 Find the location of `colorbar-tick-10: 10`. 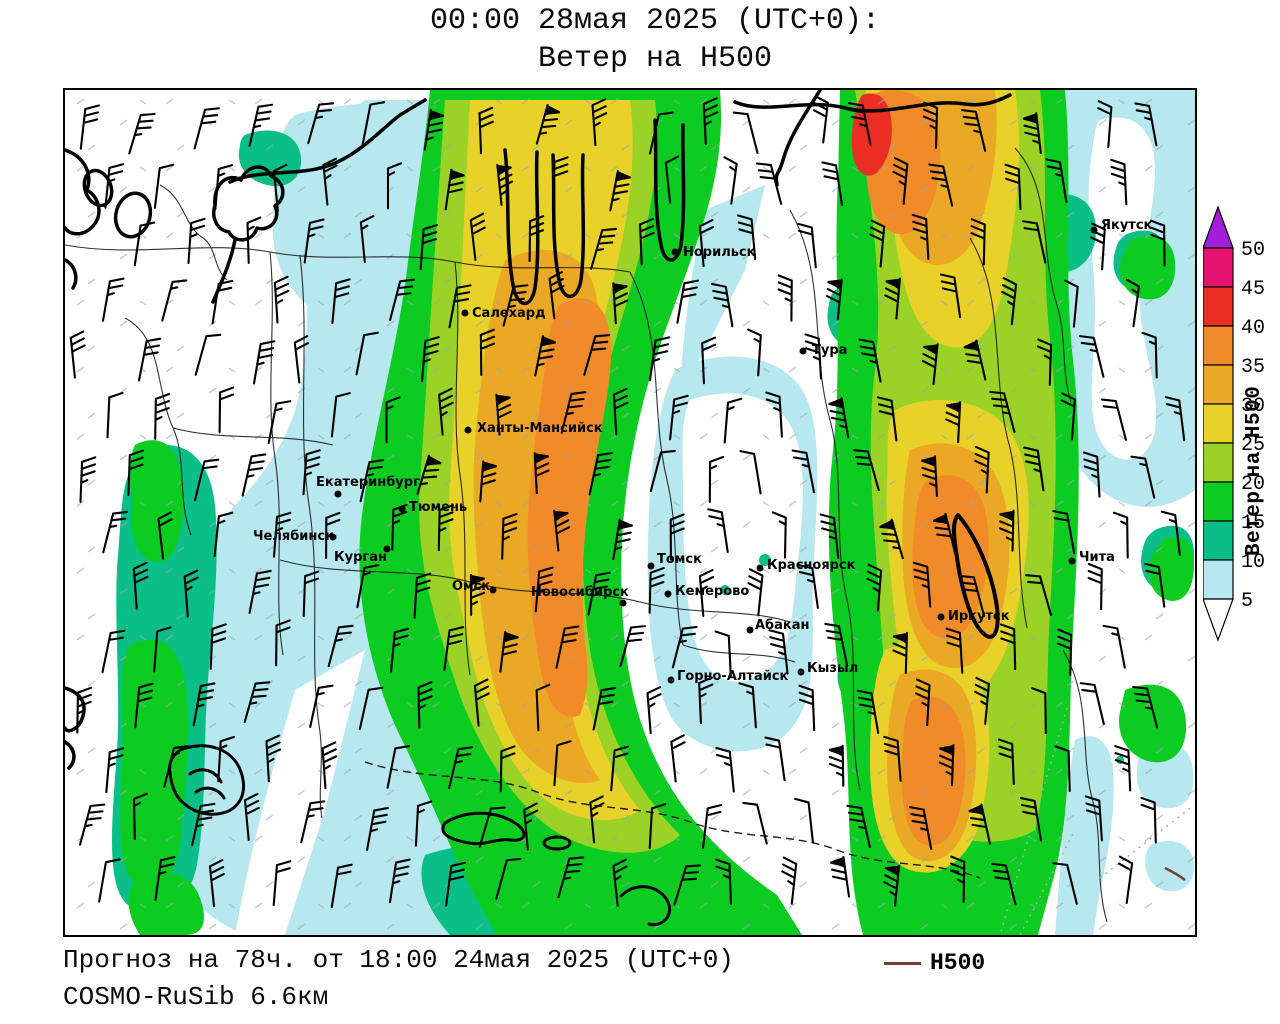

colorbar-tick-10: 10 is located at coordinates (1253, 562).